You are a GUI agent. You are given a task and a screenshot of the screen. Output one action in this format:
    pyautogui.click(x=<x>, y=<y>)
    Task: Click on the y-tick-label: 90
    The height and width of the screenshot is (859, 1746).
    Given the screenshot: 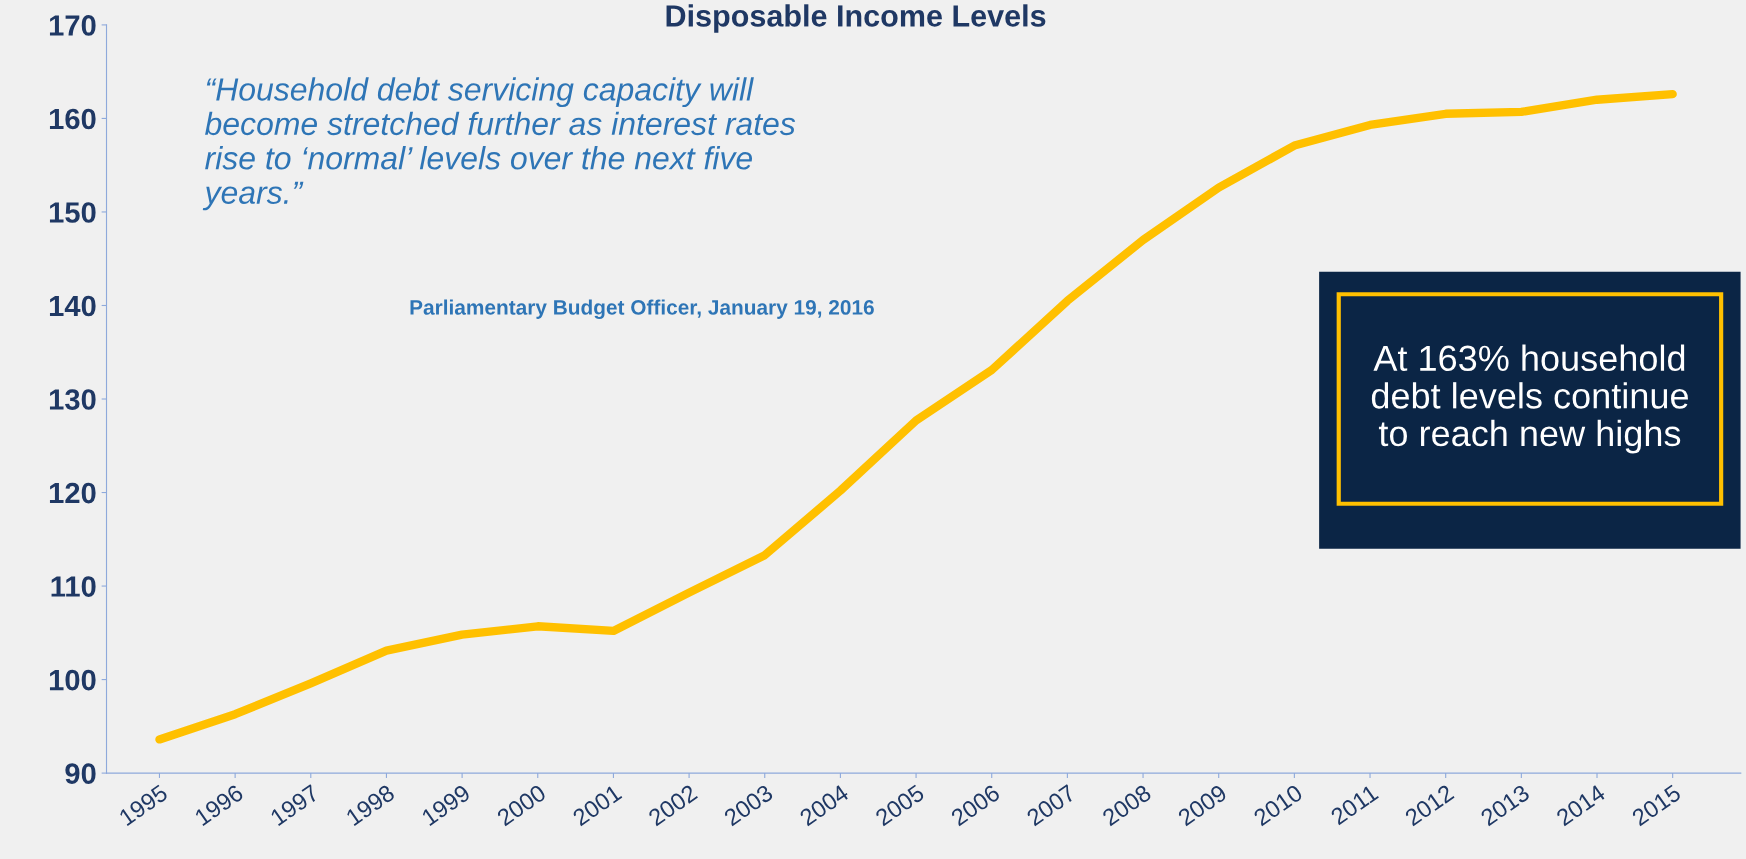 What is the action you would take?
    pyautogui.click(x=80, y=773)
    